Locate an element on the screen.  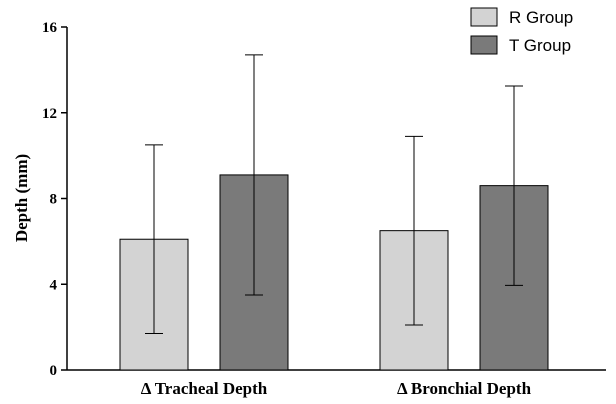
category-label: Δ Bronchial Depth is located at coordinates (464, 388).